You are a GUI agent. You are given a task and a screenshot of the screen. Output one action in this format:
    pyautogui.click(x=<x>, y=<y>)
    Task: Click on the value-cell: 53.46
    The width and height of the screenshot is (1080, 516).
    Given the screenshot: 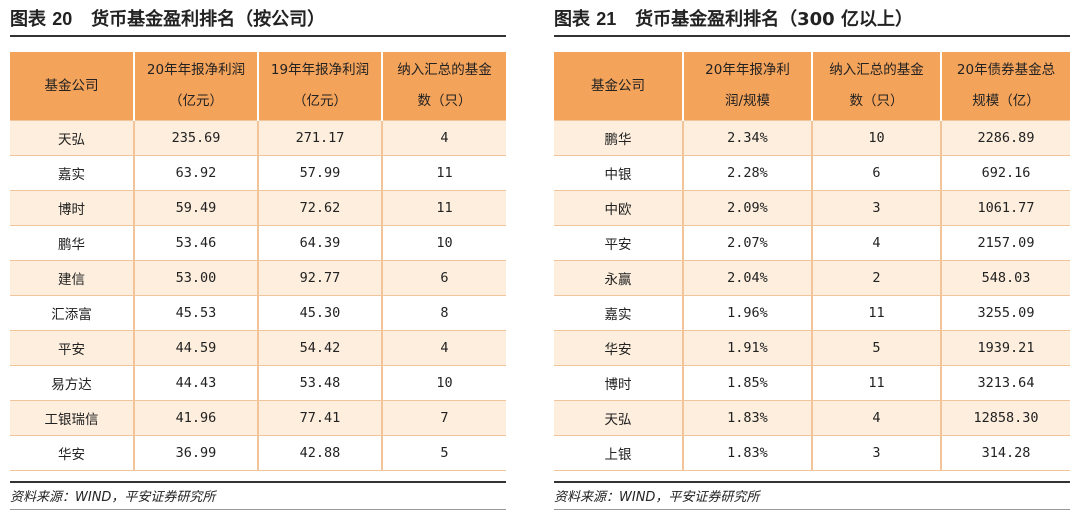 What is the action you would take?
    pyautogui.click(x=195, y=243)
    